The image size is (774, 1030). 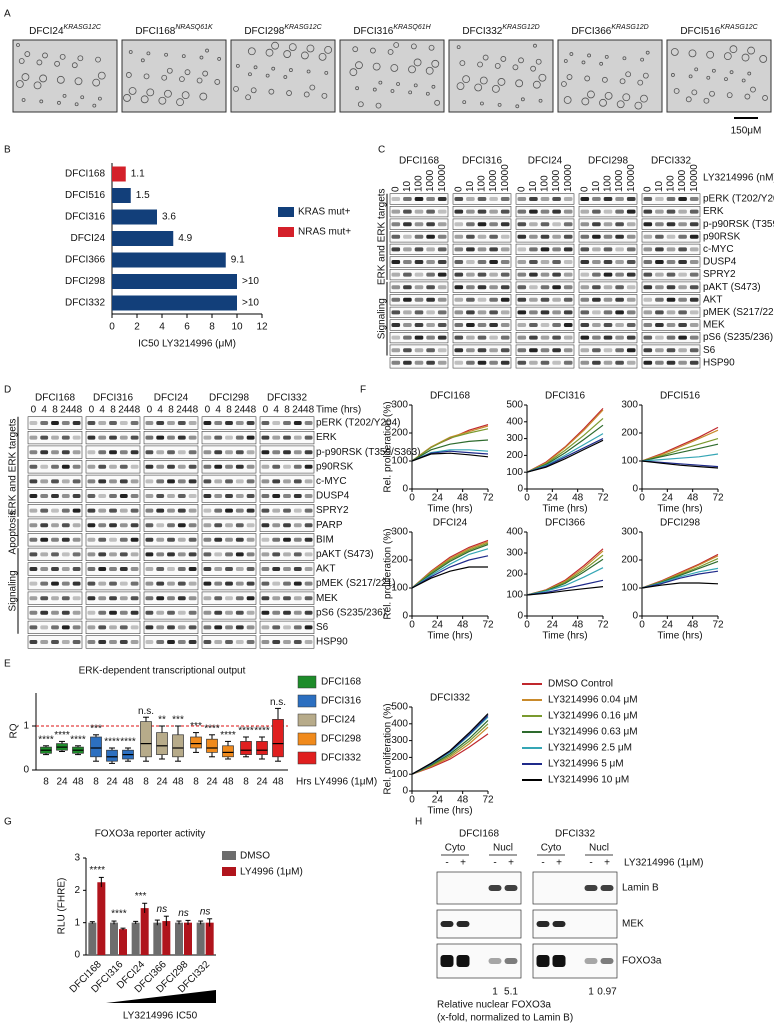 What do you see at coordinates (62, 906) in the screenshot?
I see `y-axis-label: RLU (FHRE)` at bounding box center [62, 906].